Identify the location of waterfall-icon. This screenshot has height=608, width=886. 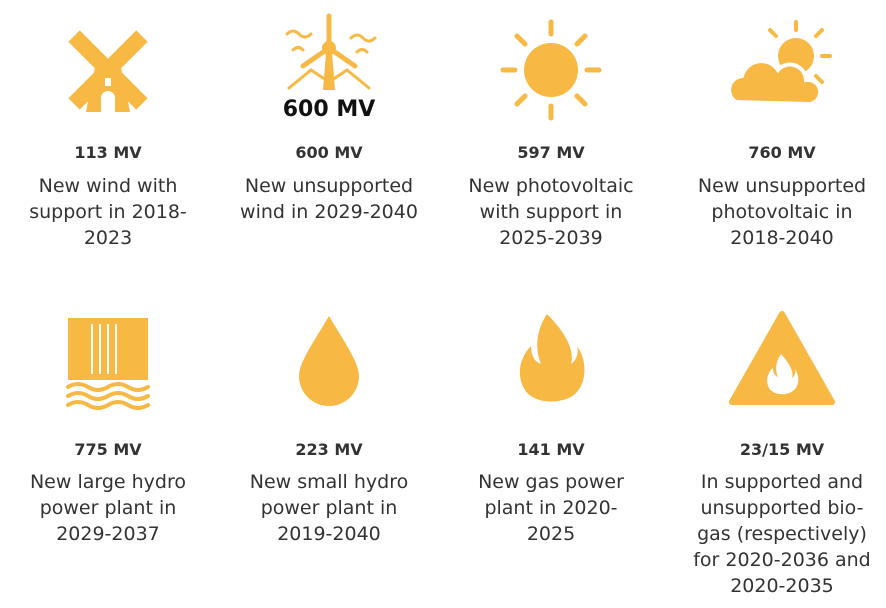
(108, 364).